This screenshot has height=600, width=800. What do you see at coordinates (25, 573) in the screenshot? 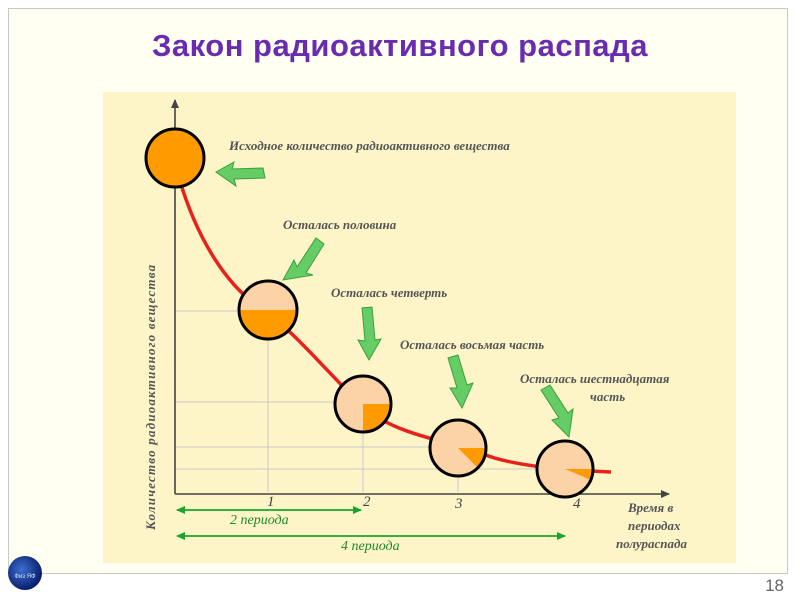
I see `logo-icon: Физ ЯФ` at bounding box center [25, 573].